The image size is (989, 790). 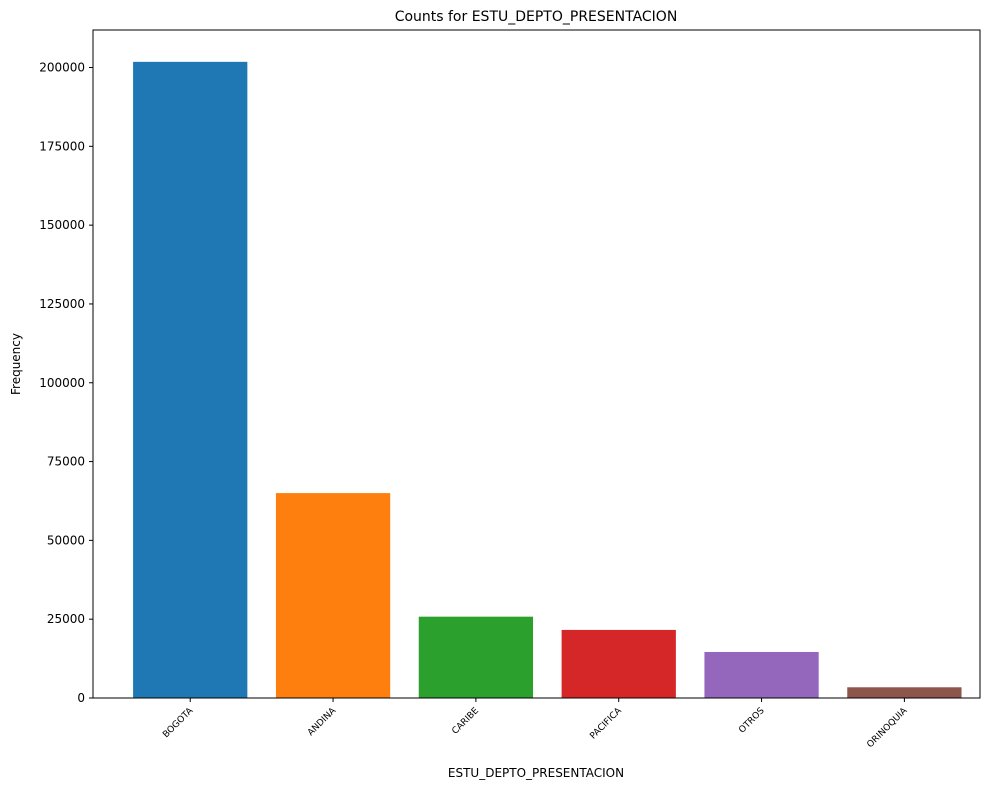 I want to click on x-tick-label: CARIBE, so click(x=465, y=721).